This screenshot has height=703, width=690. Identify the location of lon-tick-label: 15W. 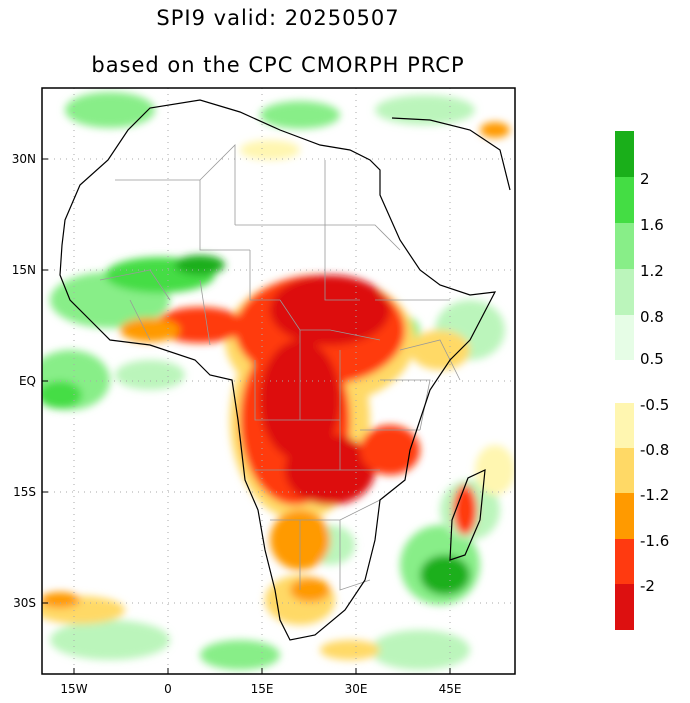
(73, 689).